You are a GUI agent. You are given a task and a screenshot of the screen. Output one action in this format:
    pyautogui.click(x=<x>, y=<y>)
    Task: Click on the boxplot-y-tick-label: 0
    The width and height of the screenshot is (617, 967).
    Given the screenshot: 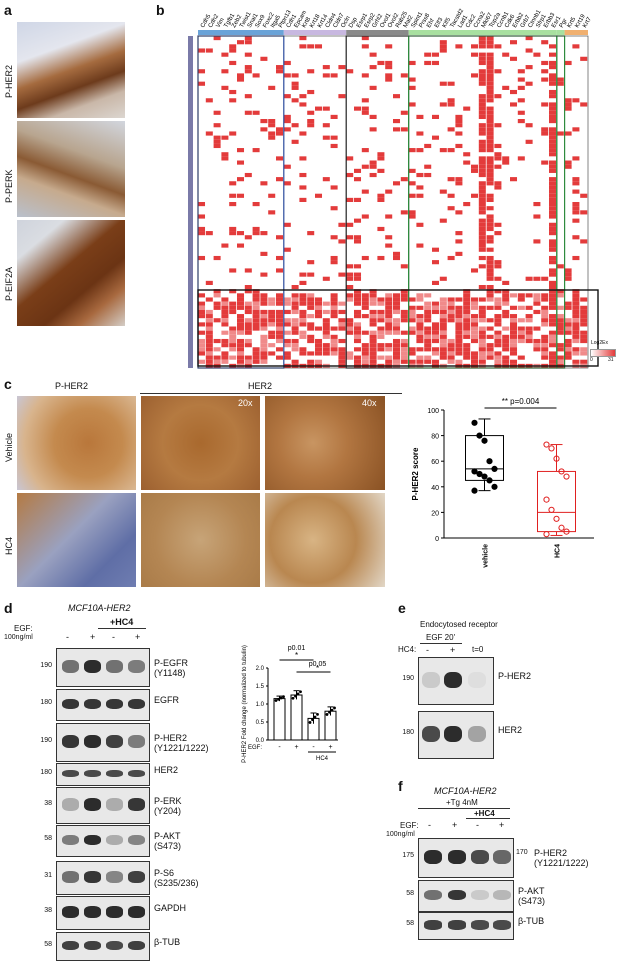 What is the action you would take?
    pyautogui.click(x=437, y=539)
    